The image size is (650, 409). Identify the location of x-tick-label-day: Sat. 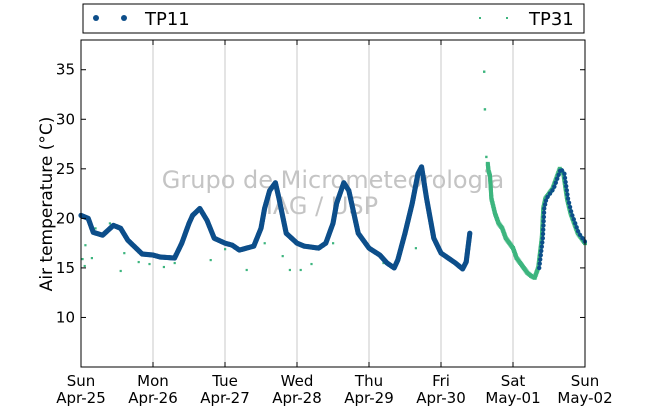
(513, 381).